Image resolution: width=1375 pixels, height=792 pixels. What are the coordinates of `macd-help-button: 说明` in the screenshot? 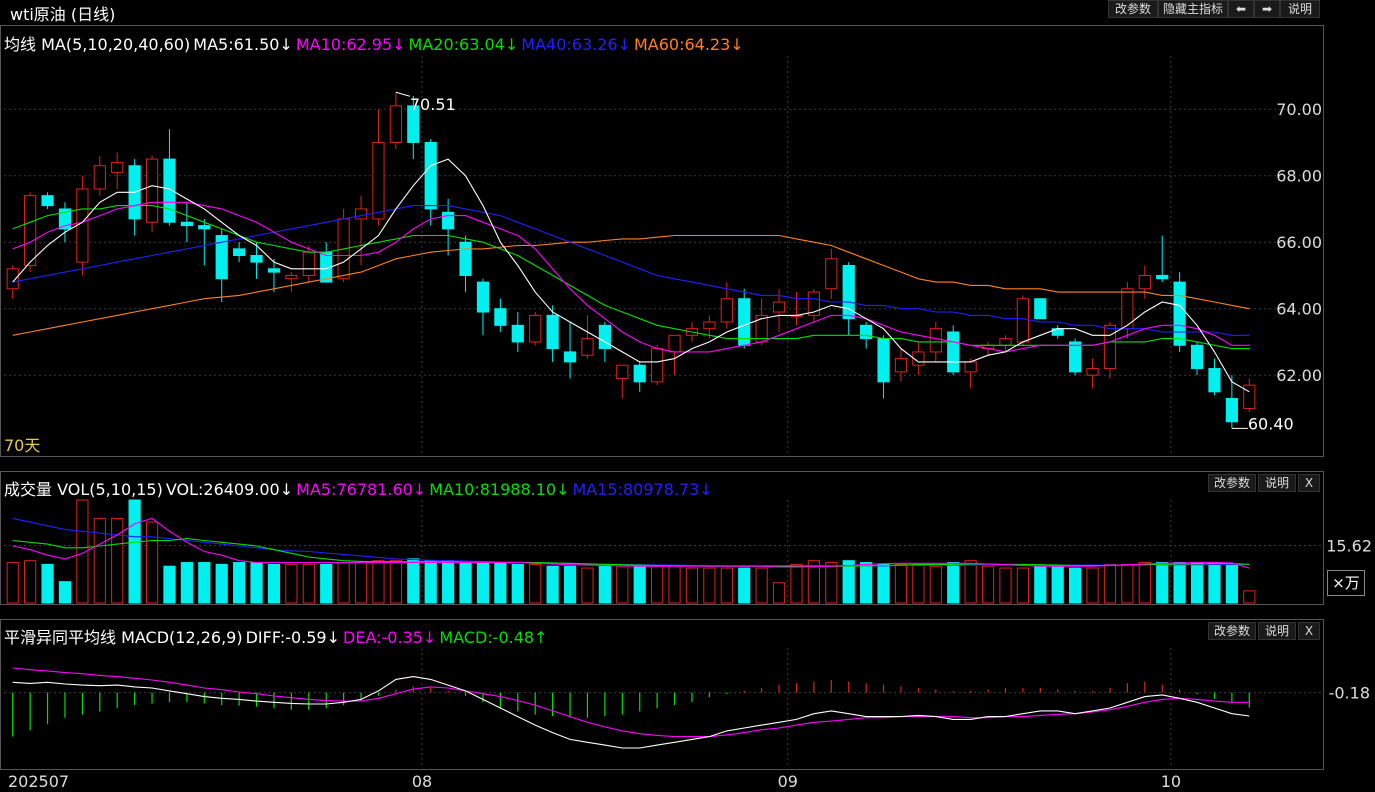 It's located at (1277, 631).